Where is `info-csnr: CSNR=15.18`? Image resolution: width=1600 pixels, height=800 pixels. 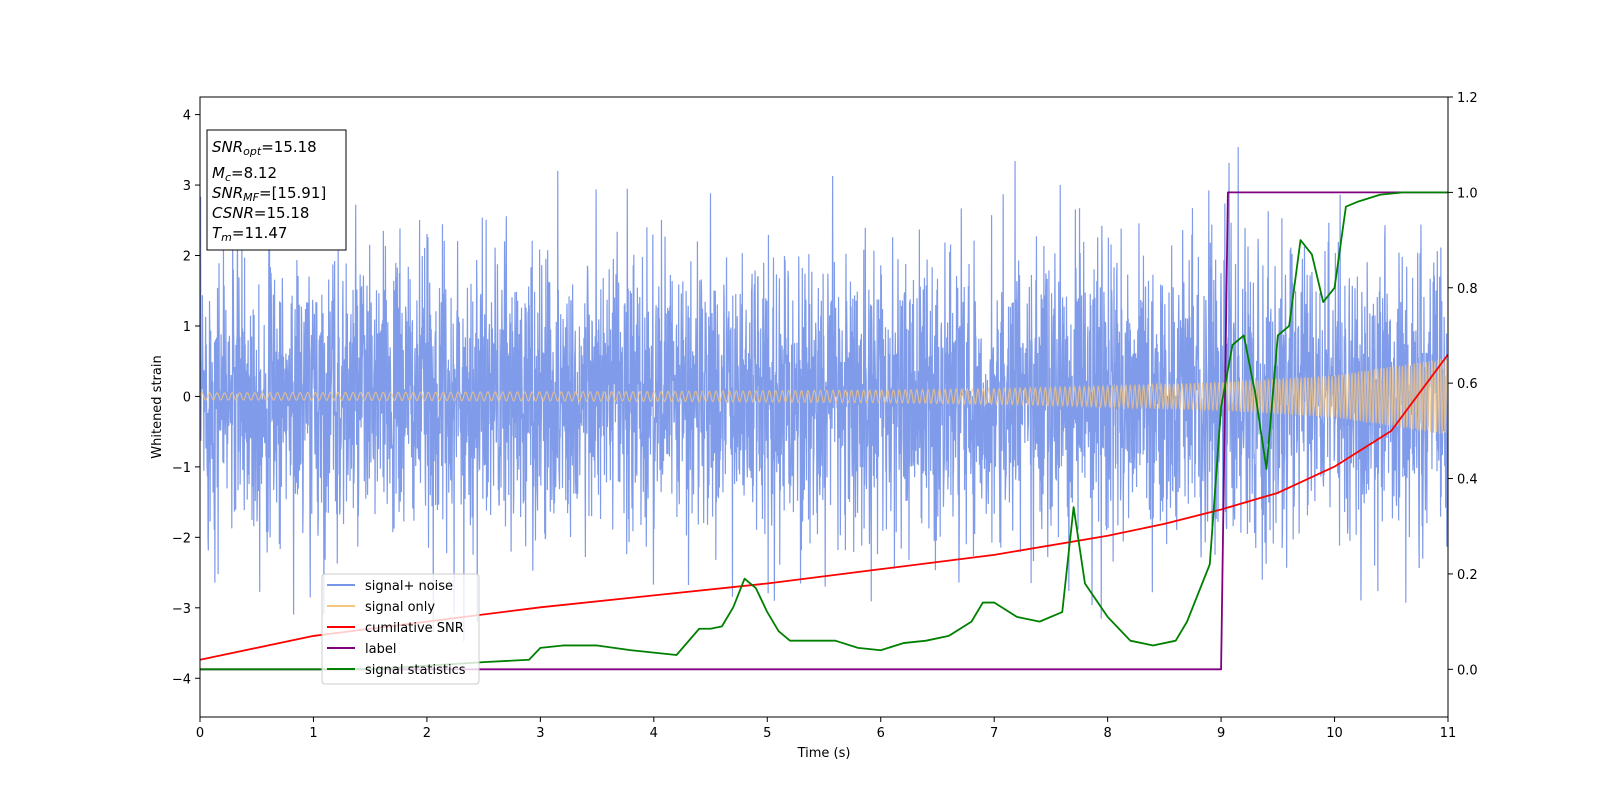
info-csnr: CSNR=15.18 is located at coordinates (260, 213).